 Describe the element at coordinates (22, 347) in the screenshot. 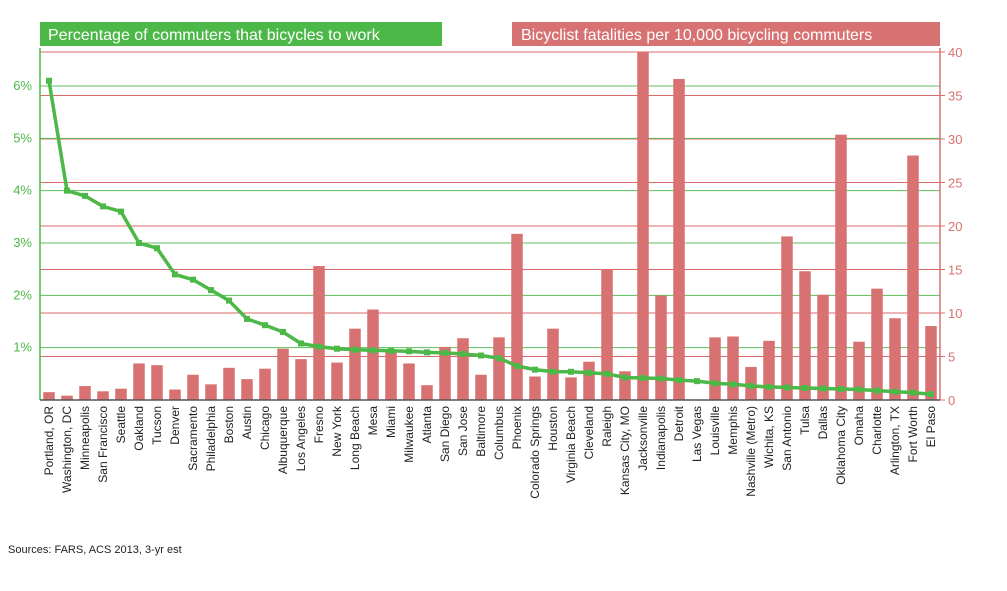

I see `left-tick-label: 1%` at that location.